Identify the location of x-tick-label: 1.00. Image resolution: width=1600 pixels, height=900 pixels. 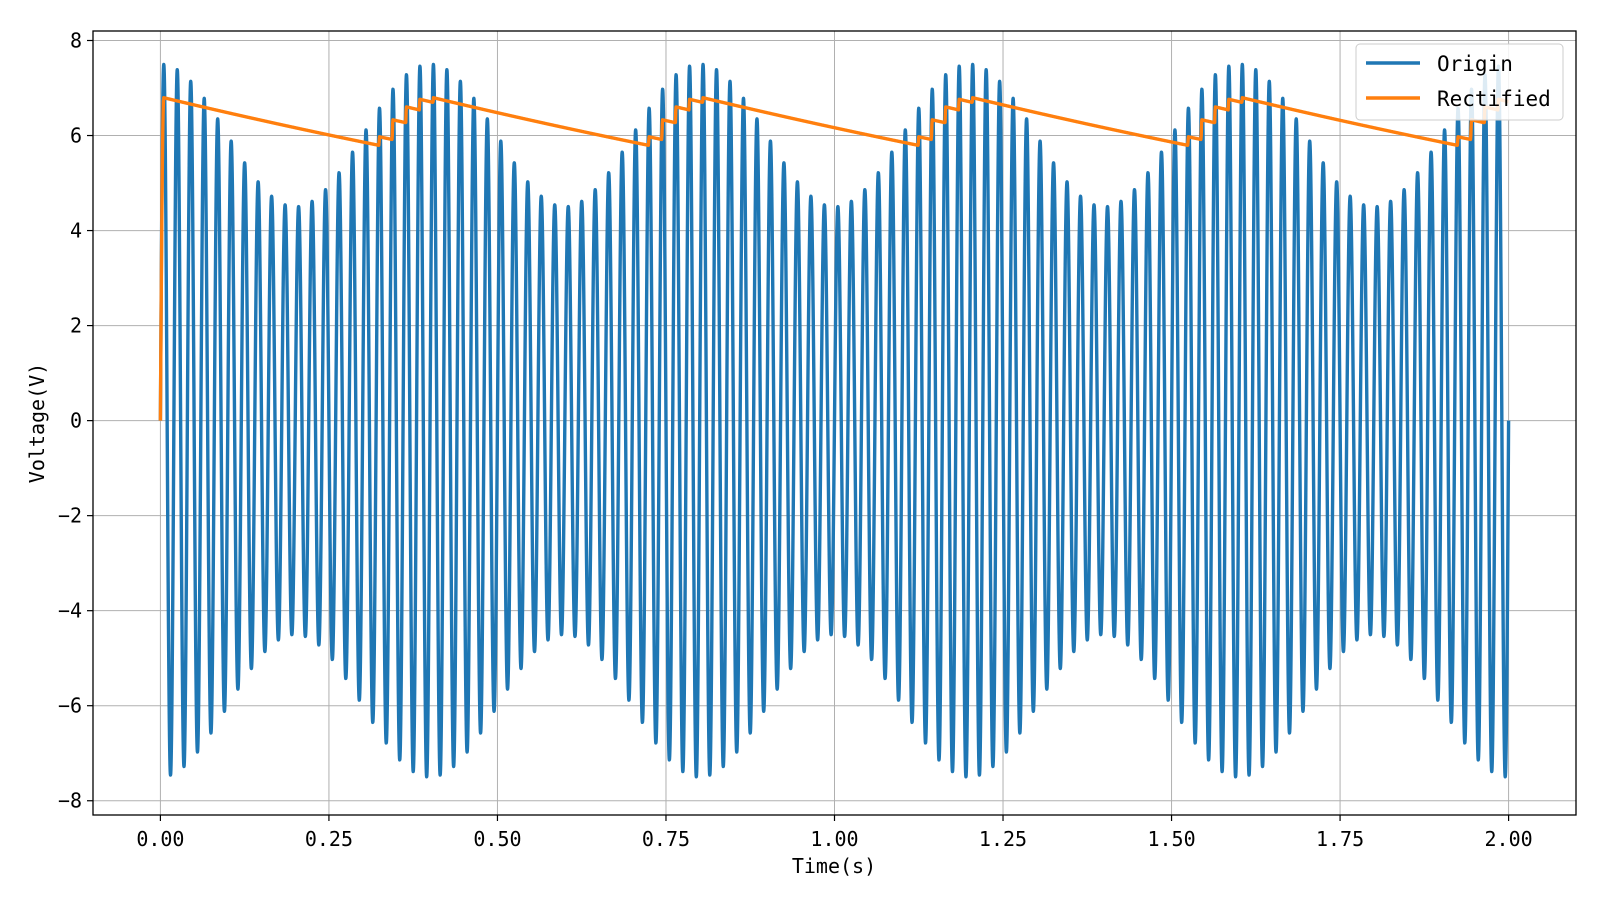
(834, 839).